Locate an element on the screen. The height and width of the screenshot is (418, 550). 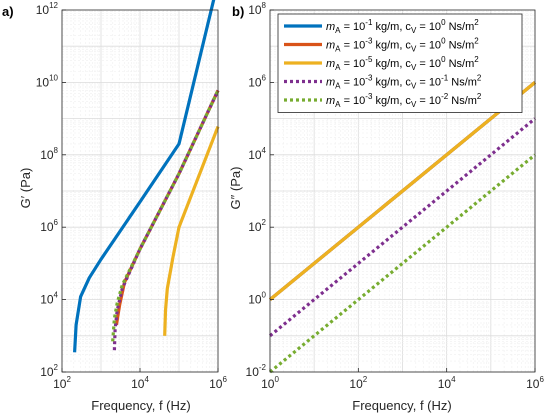
panel-b-ytick-label: 10⁴ is located at coordinates (257, 154).